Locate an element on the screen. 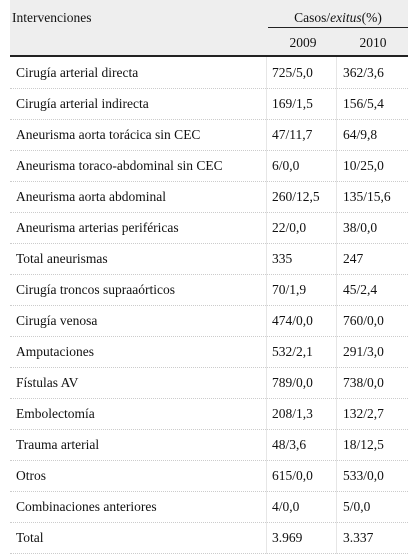  cell: 335 is located at coordinates (282, 258).